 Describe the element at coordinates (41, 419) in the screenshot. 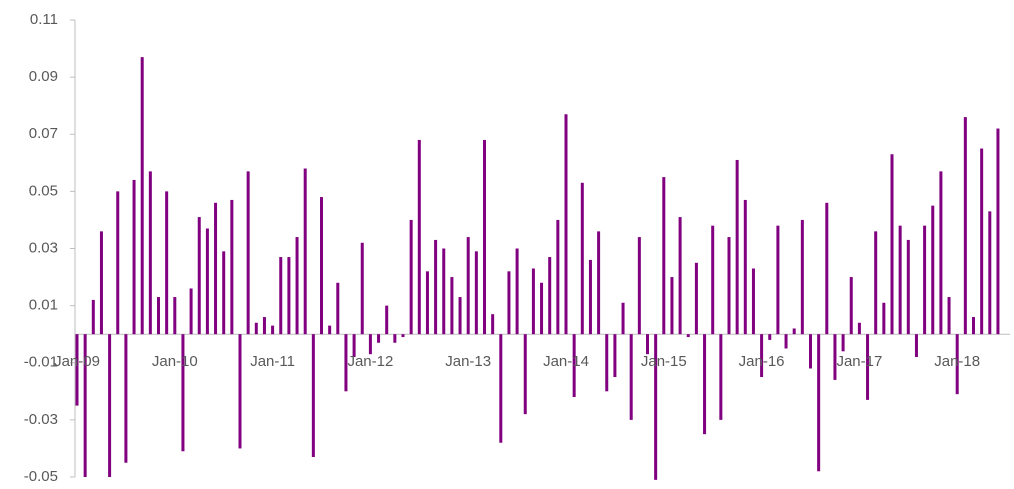

I see `y-tick-label: -0.03` at that location.